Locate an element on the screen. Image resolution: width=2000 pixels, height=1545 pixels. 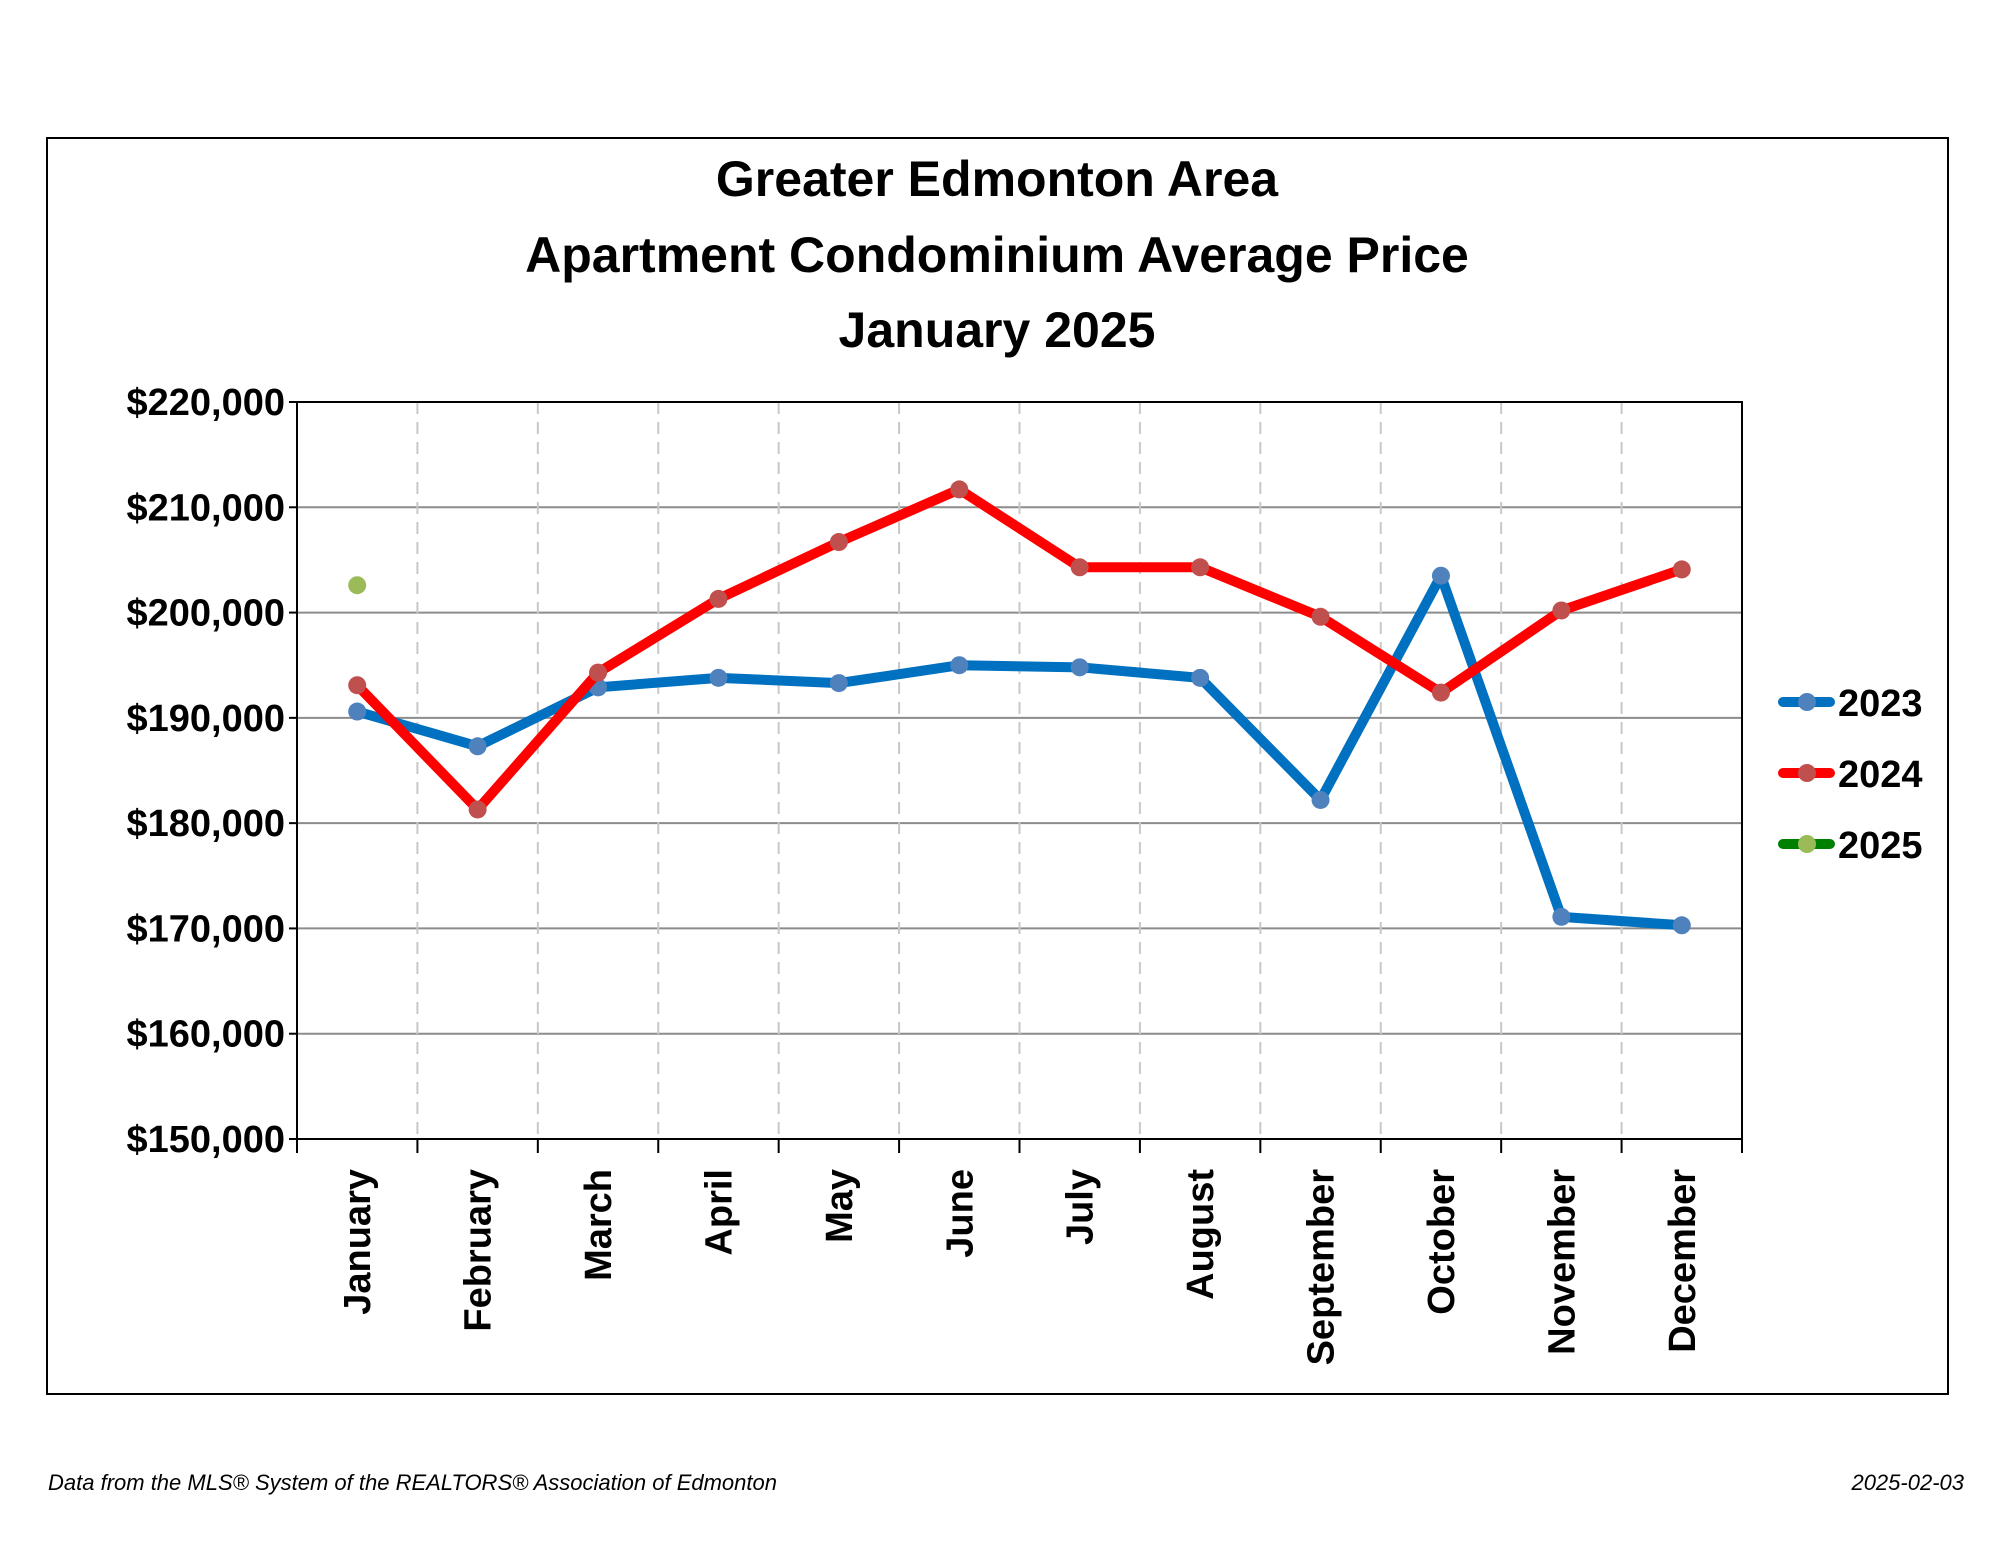
x-tick-label: July is located at coordinates (1081, 1207).